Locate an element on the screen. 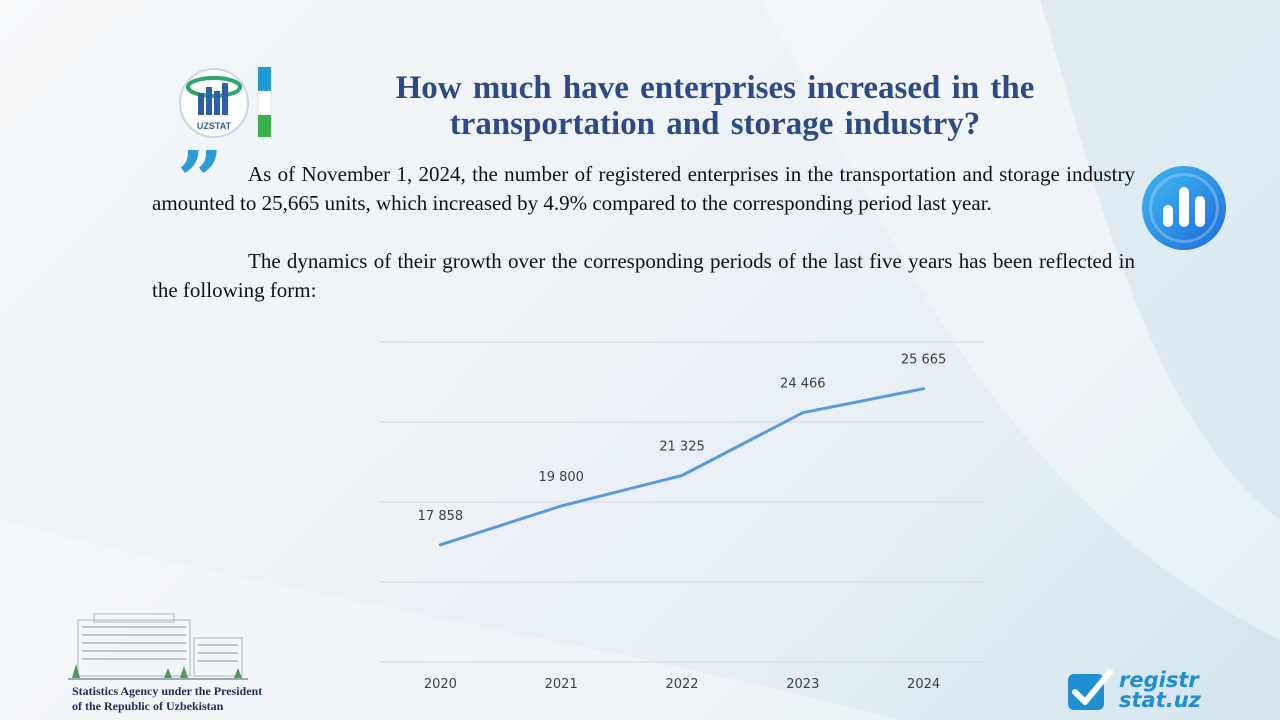 The height and width of the screenshot is (720, 1280). x-tick-label: 2021 is located at coordinates (561, 684).